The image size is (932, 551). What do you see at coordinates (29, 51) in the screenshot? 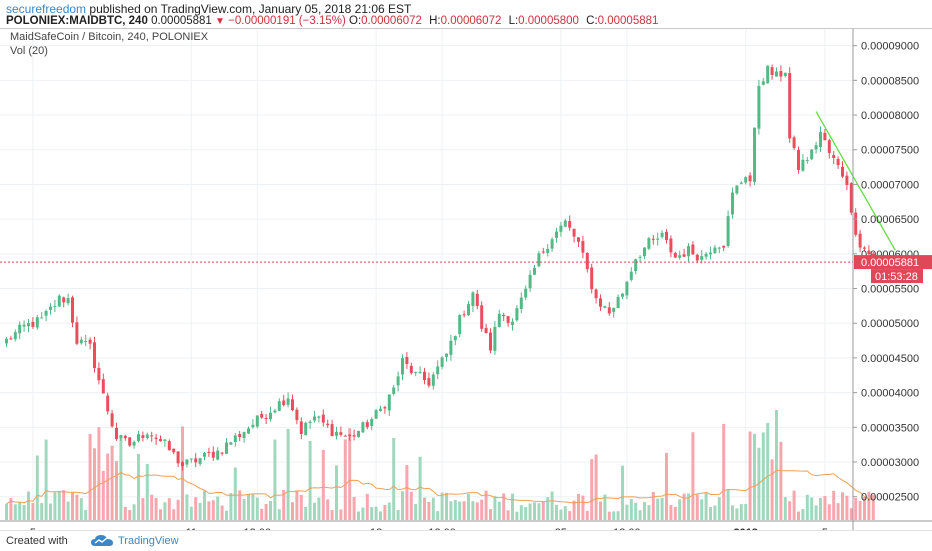
I see `legend-volume: Vol (20)` at bounding box center [29, 51].